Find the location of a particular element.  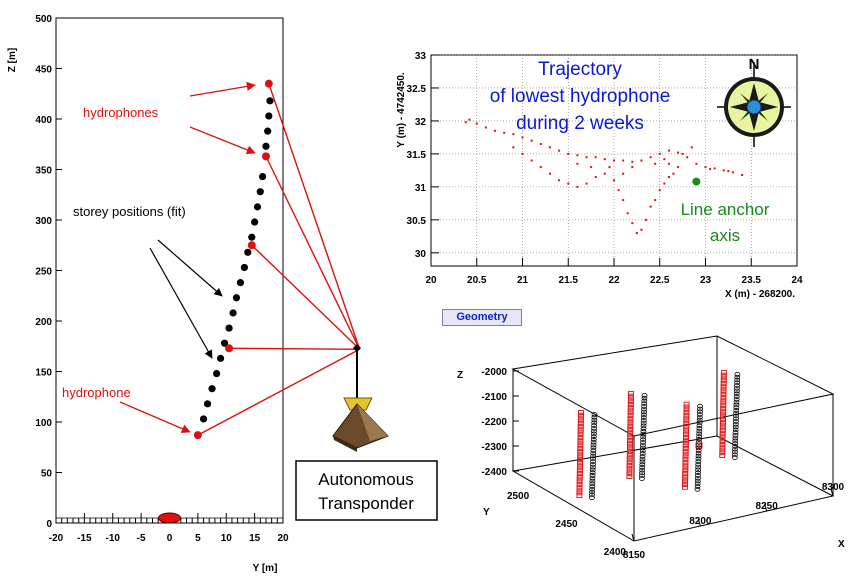

y-tick-label: 0 is located at coordinates (49, 524).